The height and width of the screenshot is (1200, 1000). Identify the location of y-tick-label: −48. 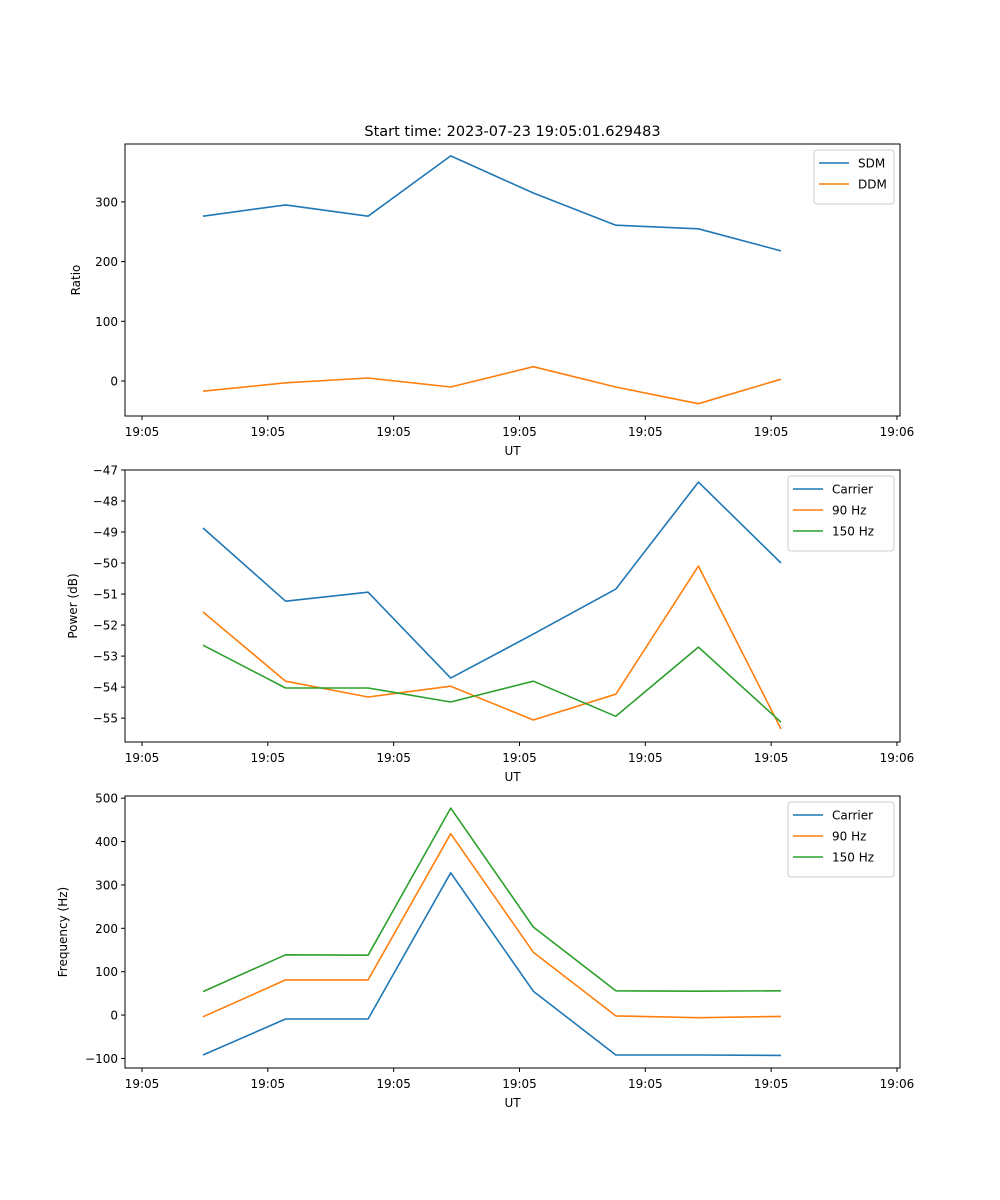
(105, 502).